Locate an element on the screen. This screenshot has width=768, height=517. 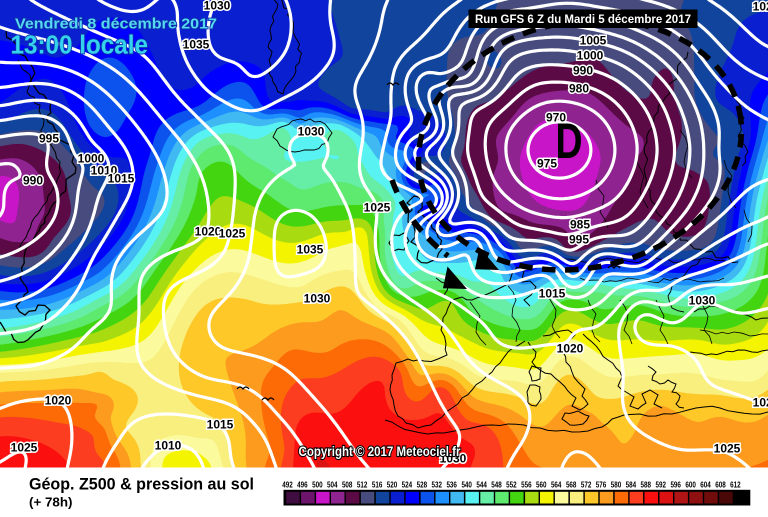
svg-text: 512 is located at coordinates (362, 485).